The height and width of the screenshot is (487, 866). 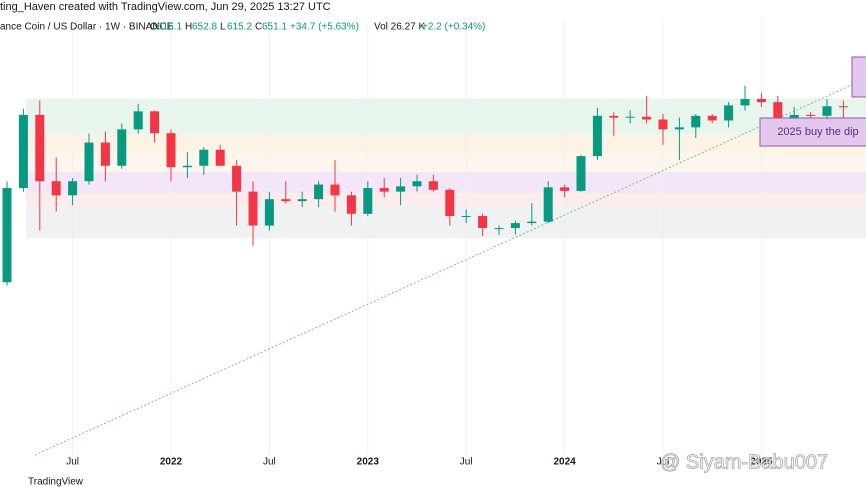 What do you see at coordinates (744, 462) in the screenshot?
I see `watermark: @ Siyam-Babu007` at bounding box center [744, 462].